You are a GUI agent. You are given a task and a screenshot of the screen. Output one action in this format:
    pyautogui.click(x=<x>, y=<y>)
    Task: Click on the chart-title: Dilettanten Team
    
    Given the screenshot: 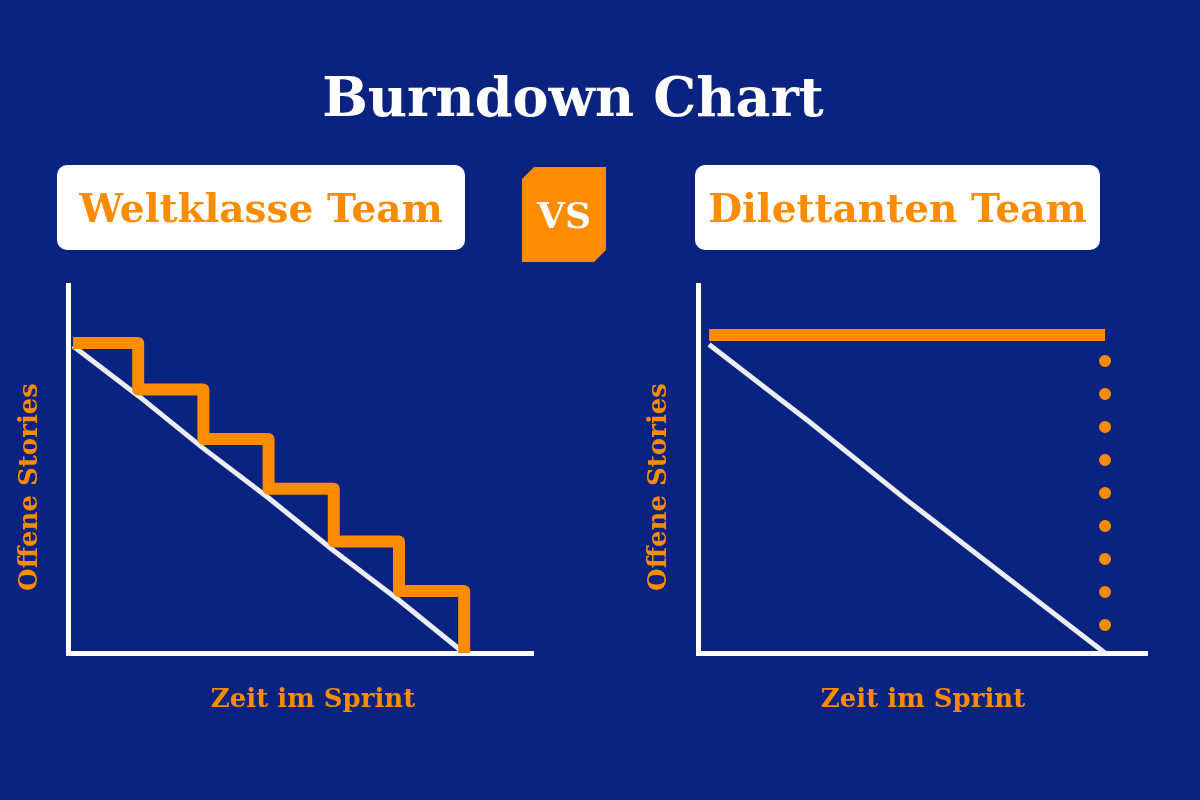 What is the action you would take?
    pyautogui.click(x=897, y=207)
    